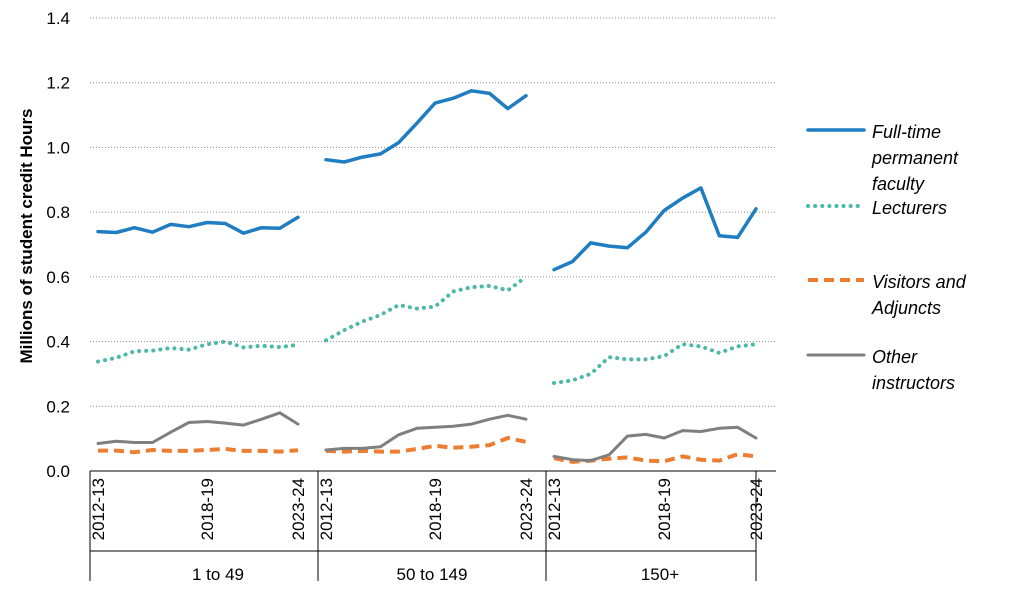 The width and height of the screenshot is (1017, 603). Describe the element at coordinates (432, 574) in the screenshot. I see `group-label: 50 to 149` at that location.